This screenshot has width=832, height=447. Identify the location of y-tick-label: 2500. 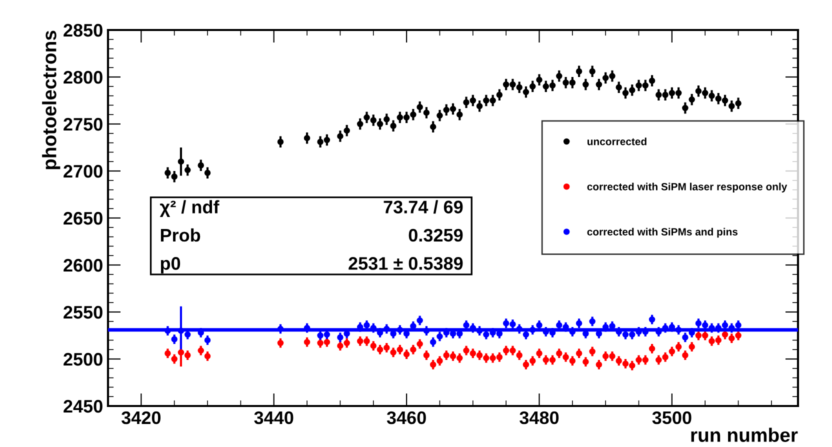
(83, 359).